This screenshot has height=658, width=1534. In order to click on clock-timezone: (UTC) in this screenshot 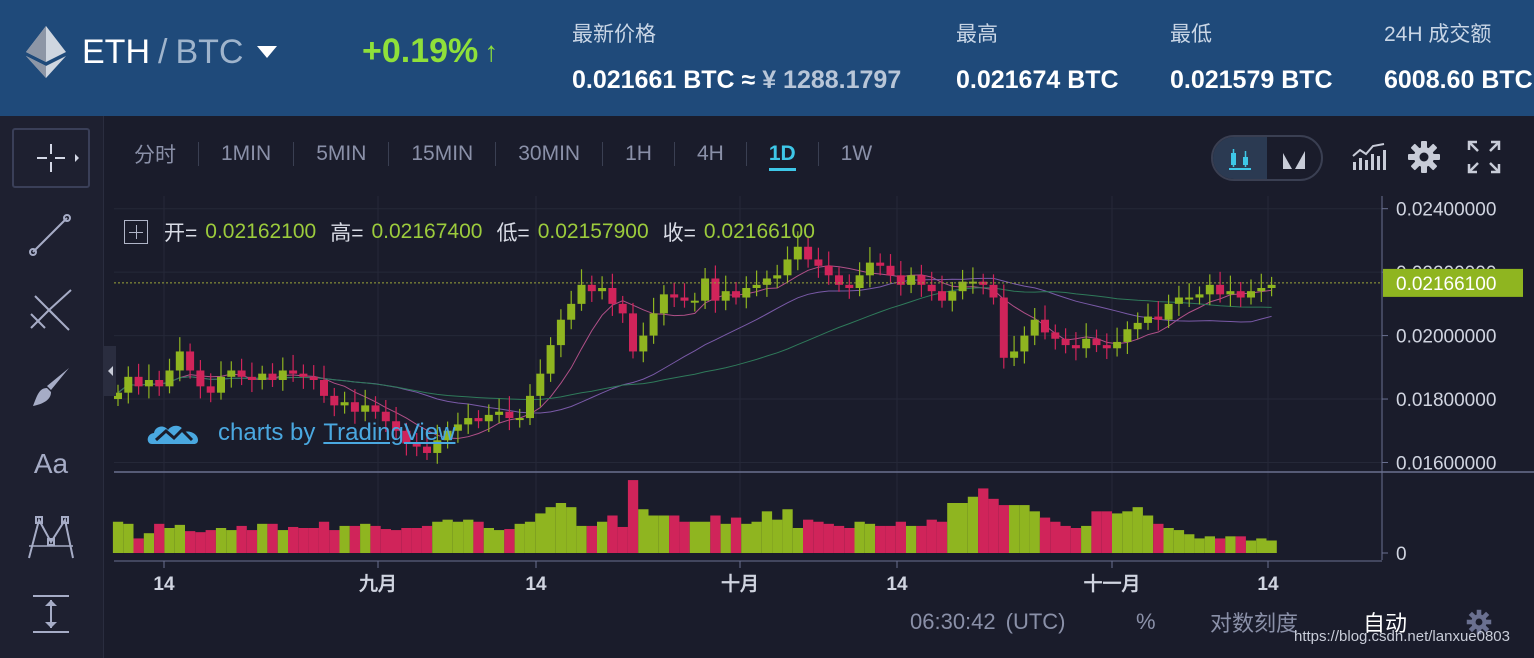, I will do `click(1035, 621)`.